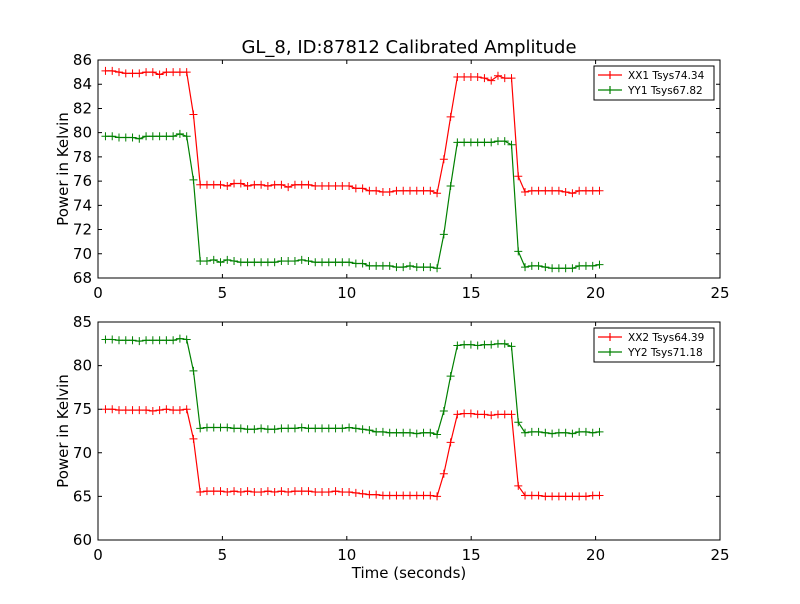 The width and height of the screenshot is (800, 604). I want to click on legend-label: YY1 Tsys67.82, so click(665, 91).